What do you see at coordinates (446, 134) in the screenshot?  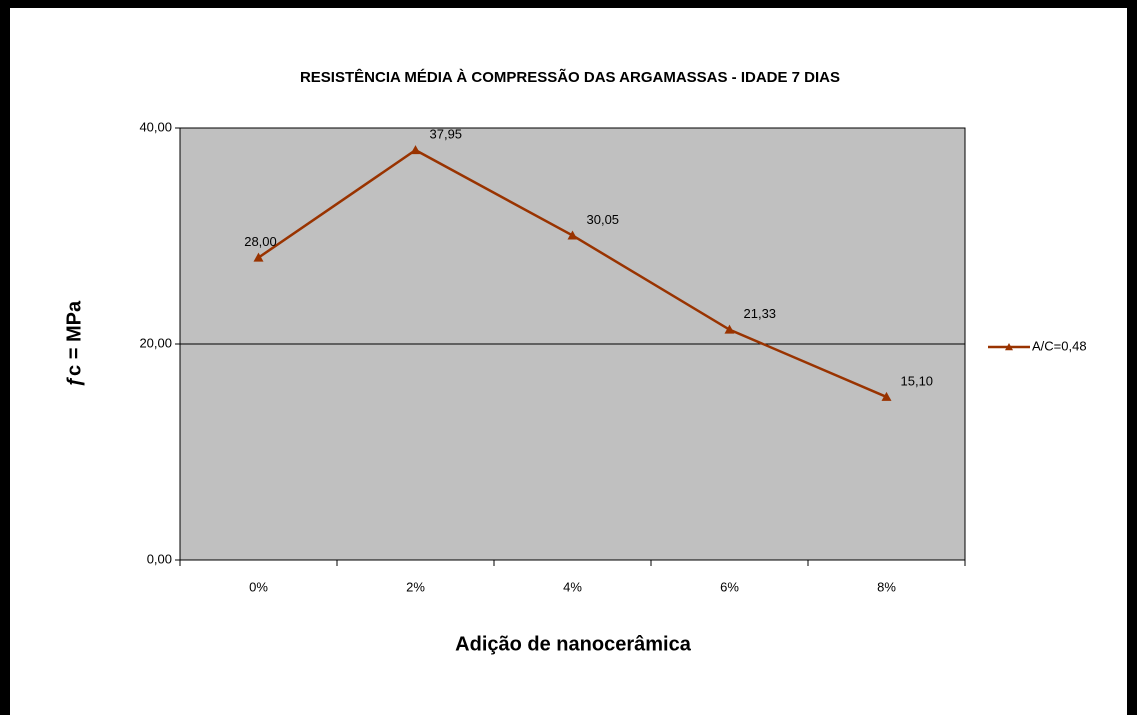 I see `data-label: 37,95` at bounding box center [446, 134].